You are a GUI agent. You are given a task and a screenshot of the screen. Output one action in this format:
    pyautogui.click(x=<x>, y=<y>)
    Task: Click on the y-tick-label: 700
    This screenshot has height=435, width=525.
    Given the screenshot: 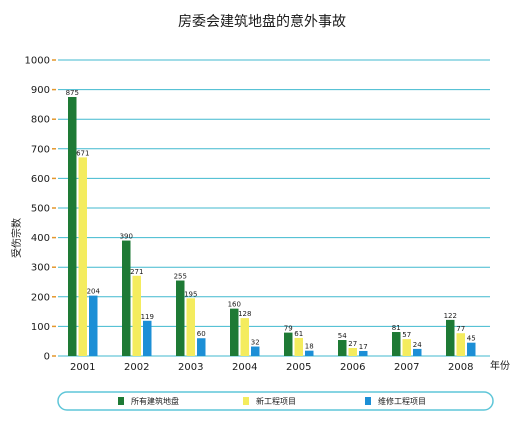 What is the action you would take?
    pyautogui.click(x=40, y=149)
    